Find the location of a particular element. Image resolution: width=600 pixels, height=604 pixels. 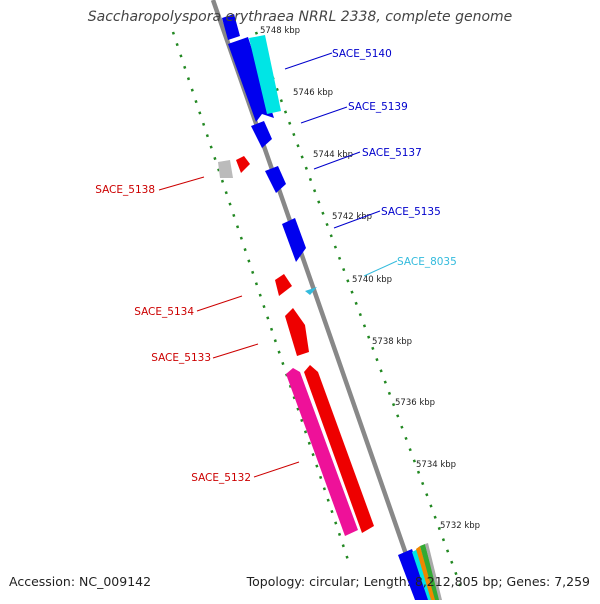

tick-label-5734: 5734 kbp is located at coordinates (436, 465).